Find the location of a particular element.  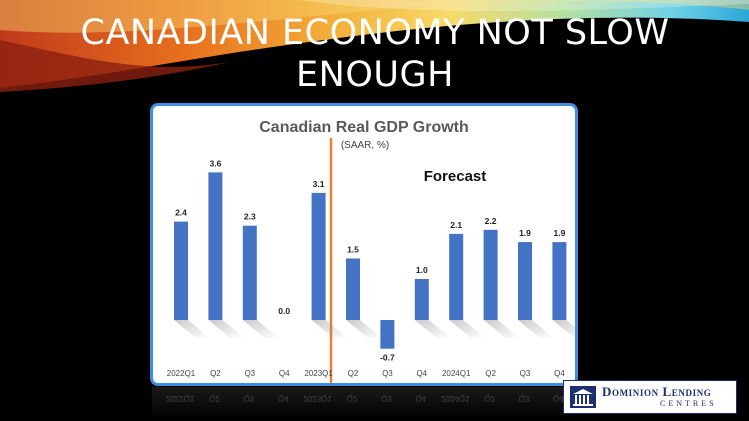

data-label: 1.5 is located at coordinates (353, 250).